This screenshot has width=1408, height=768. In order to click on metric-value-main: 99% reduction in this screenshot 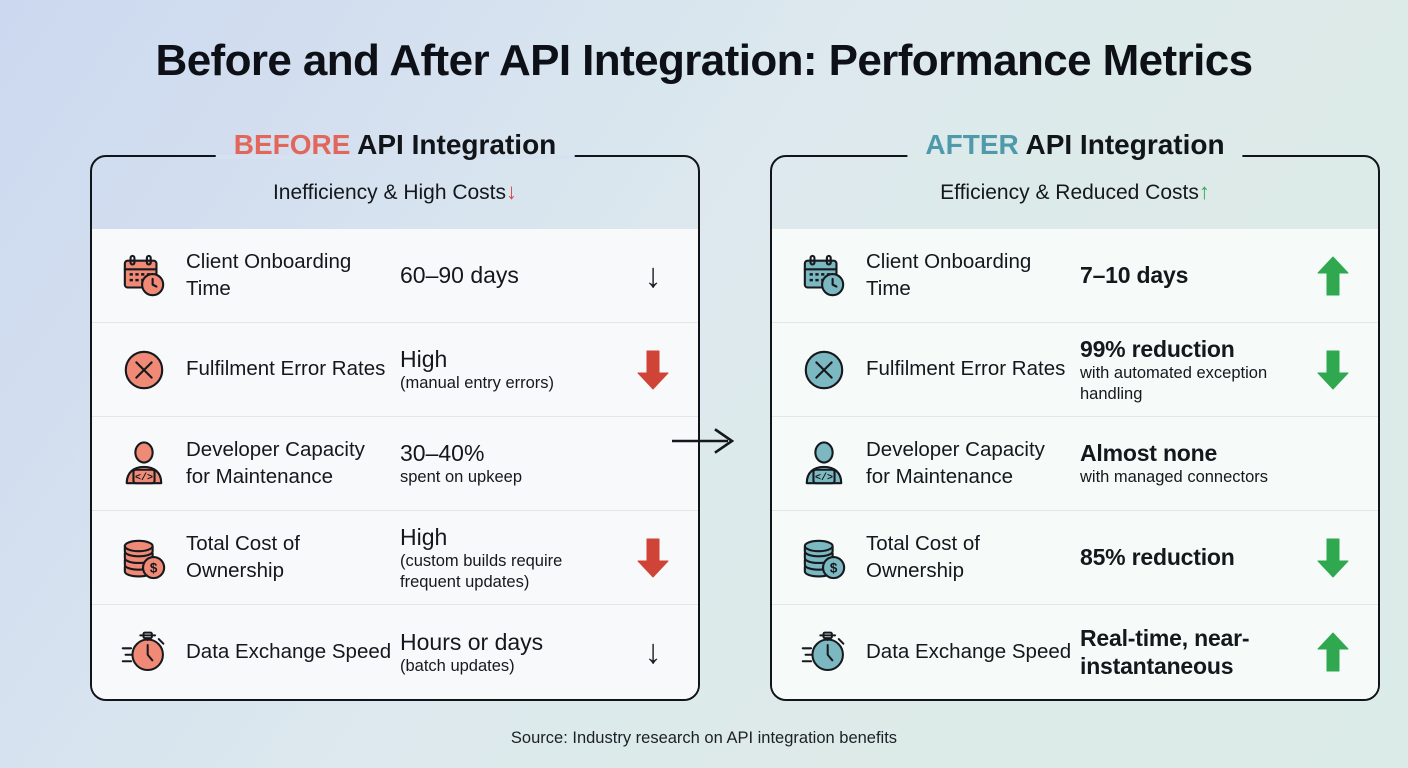, I will do `click(1157, 349)`.